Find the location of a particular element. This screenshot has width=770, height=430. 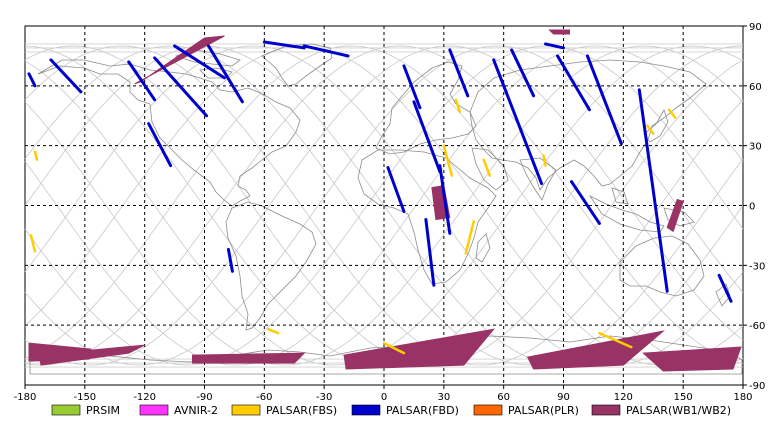

legend-item: AVNIR-2 is located at coordinates (178, 410).